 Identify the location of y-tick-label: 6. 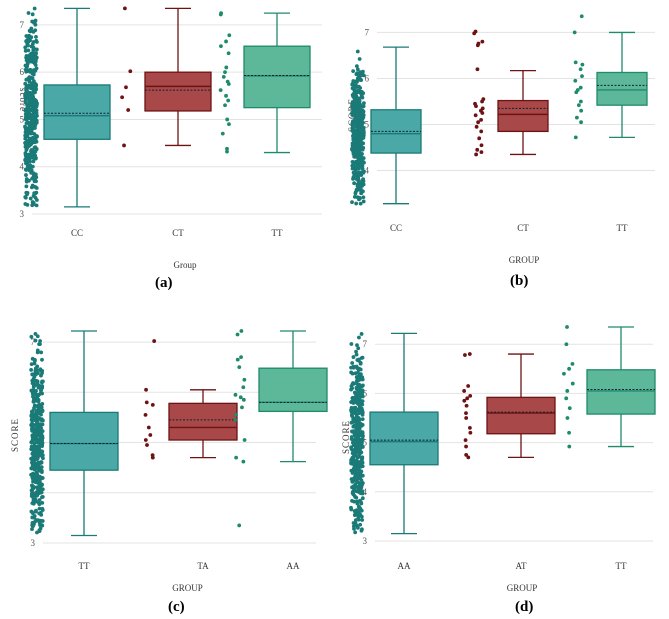
(365, 393).